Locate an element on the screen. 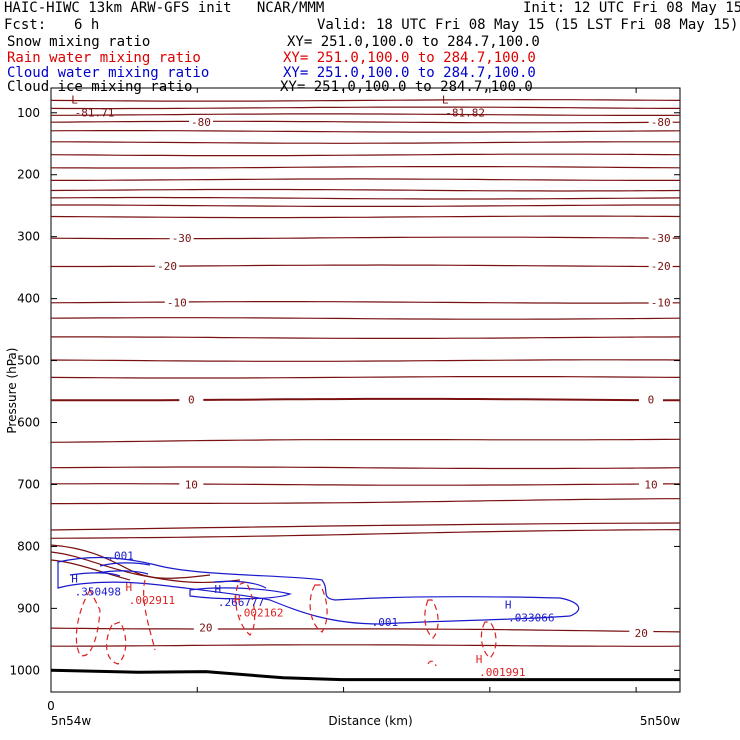  temperature-contour-label: 0 is located at coordinates (651, 400).